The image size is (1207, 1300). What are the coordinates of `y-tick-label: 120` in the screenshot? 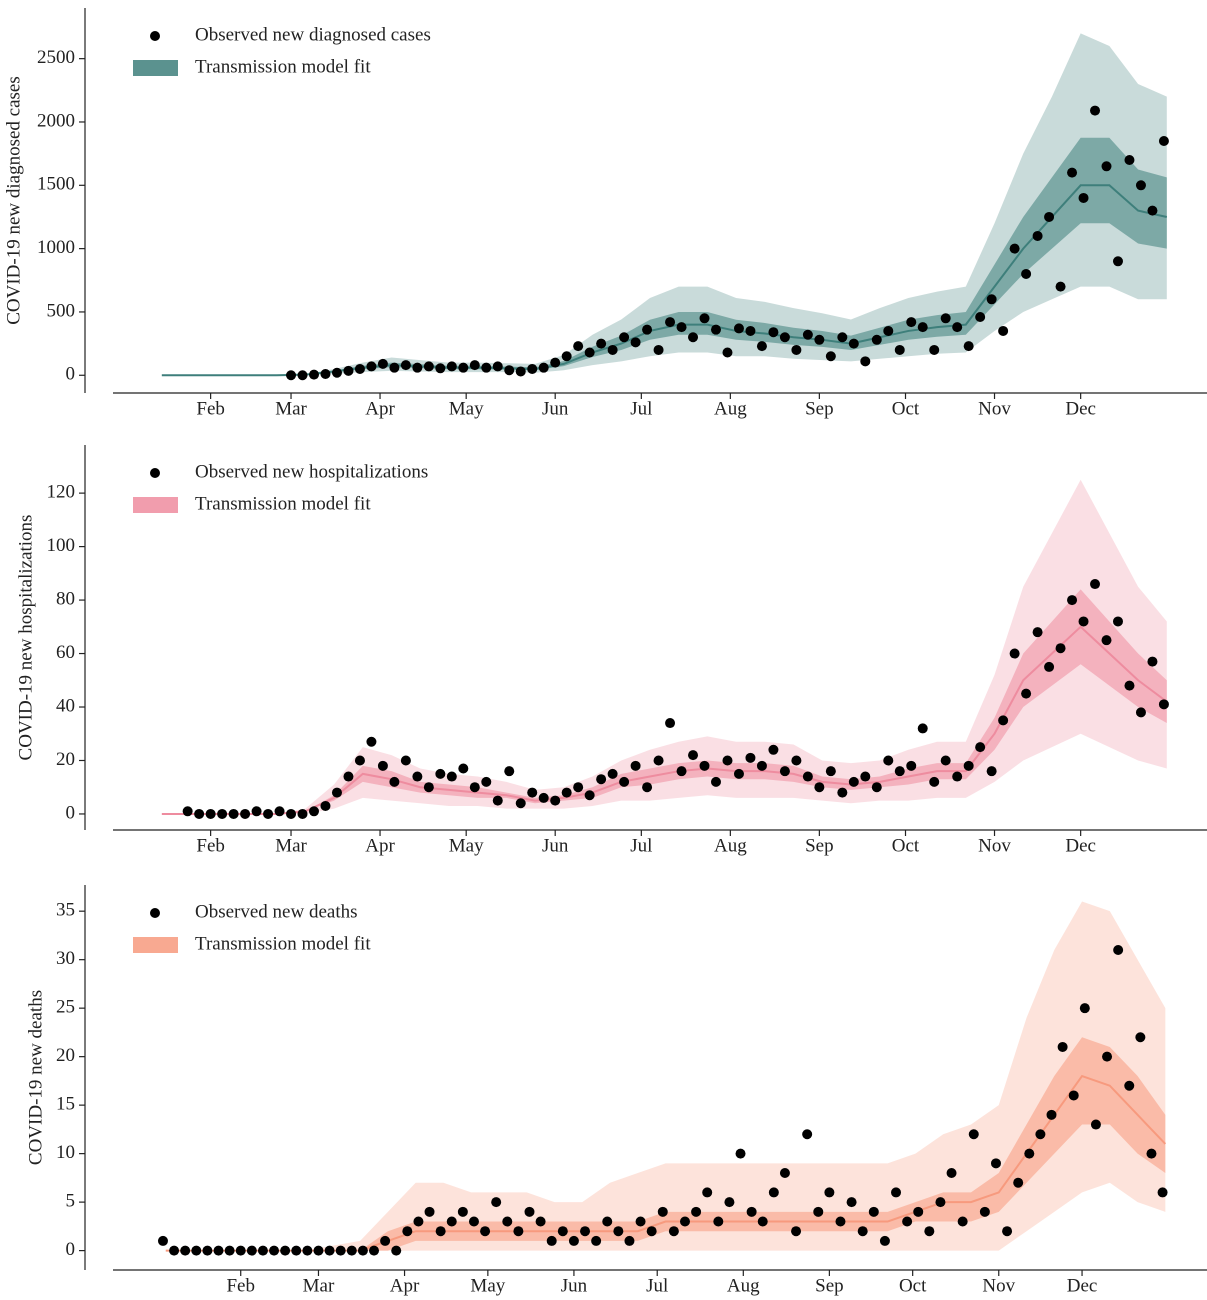 It's located at (61, 491).